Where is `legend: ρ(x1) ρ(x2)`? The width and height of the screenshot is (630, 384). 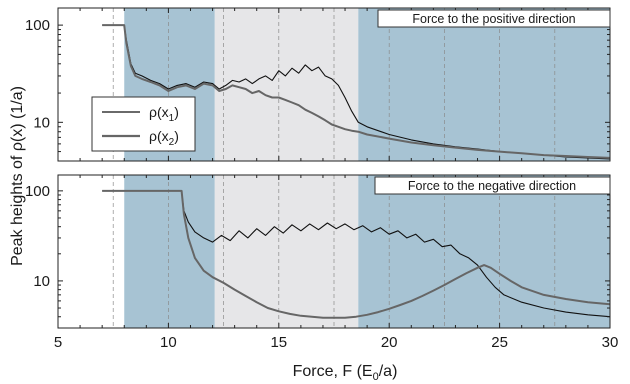
legend: ρ(x1) ρ(x2) is located at coordinates (143, 124).